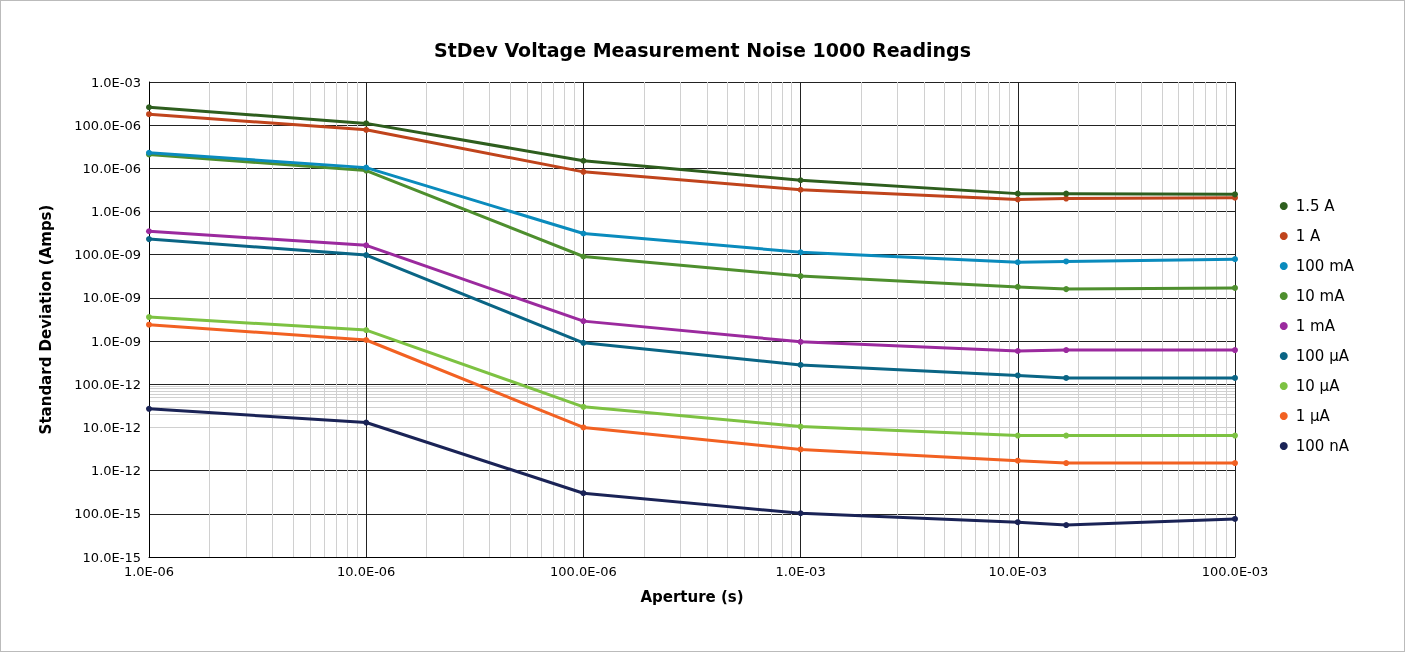  Describe the element at coordinates (1322, 356) in the screenshot. I see `legend-label: 100 µA` at that location.